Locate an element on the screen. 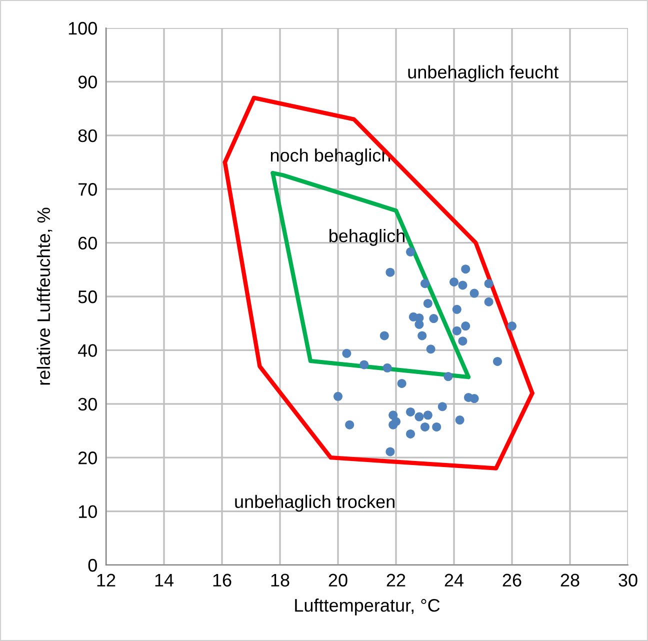 This screenshot has width=648, height=641. x-tick-label: 26 is located at coordinates (512, 580).